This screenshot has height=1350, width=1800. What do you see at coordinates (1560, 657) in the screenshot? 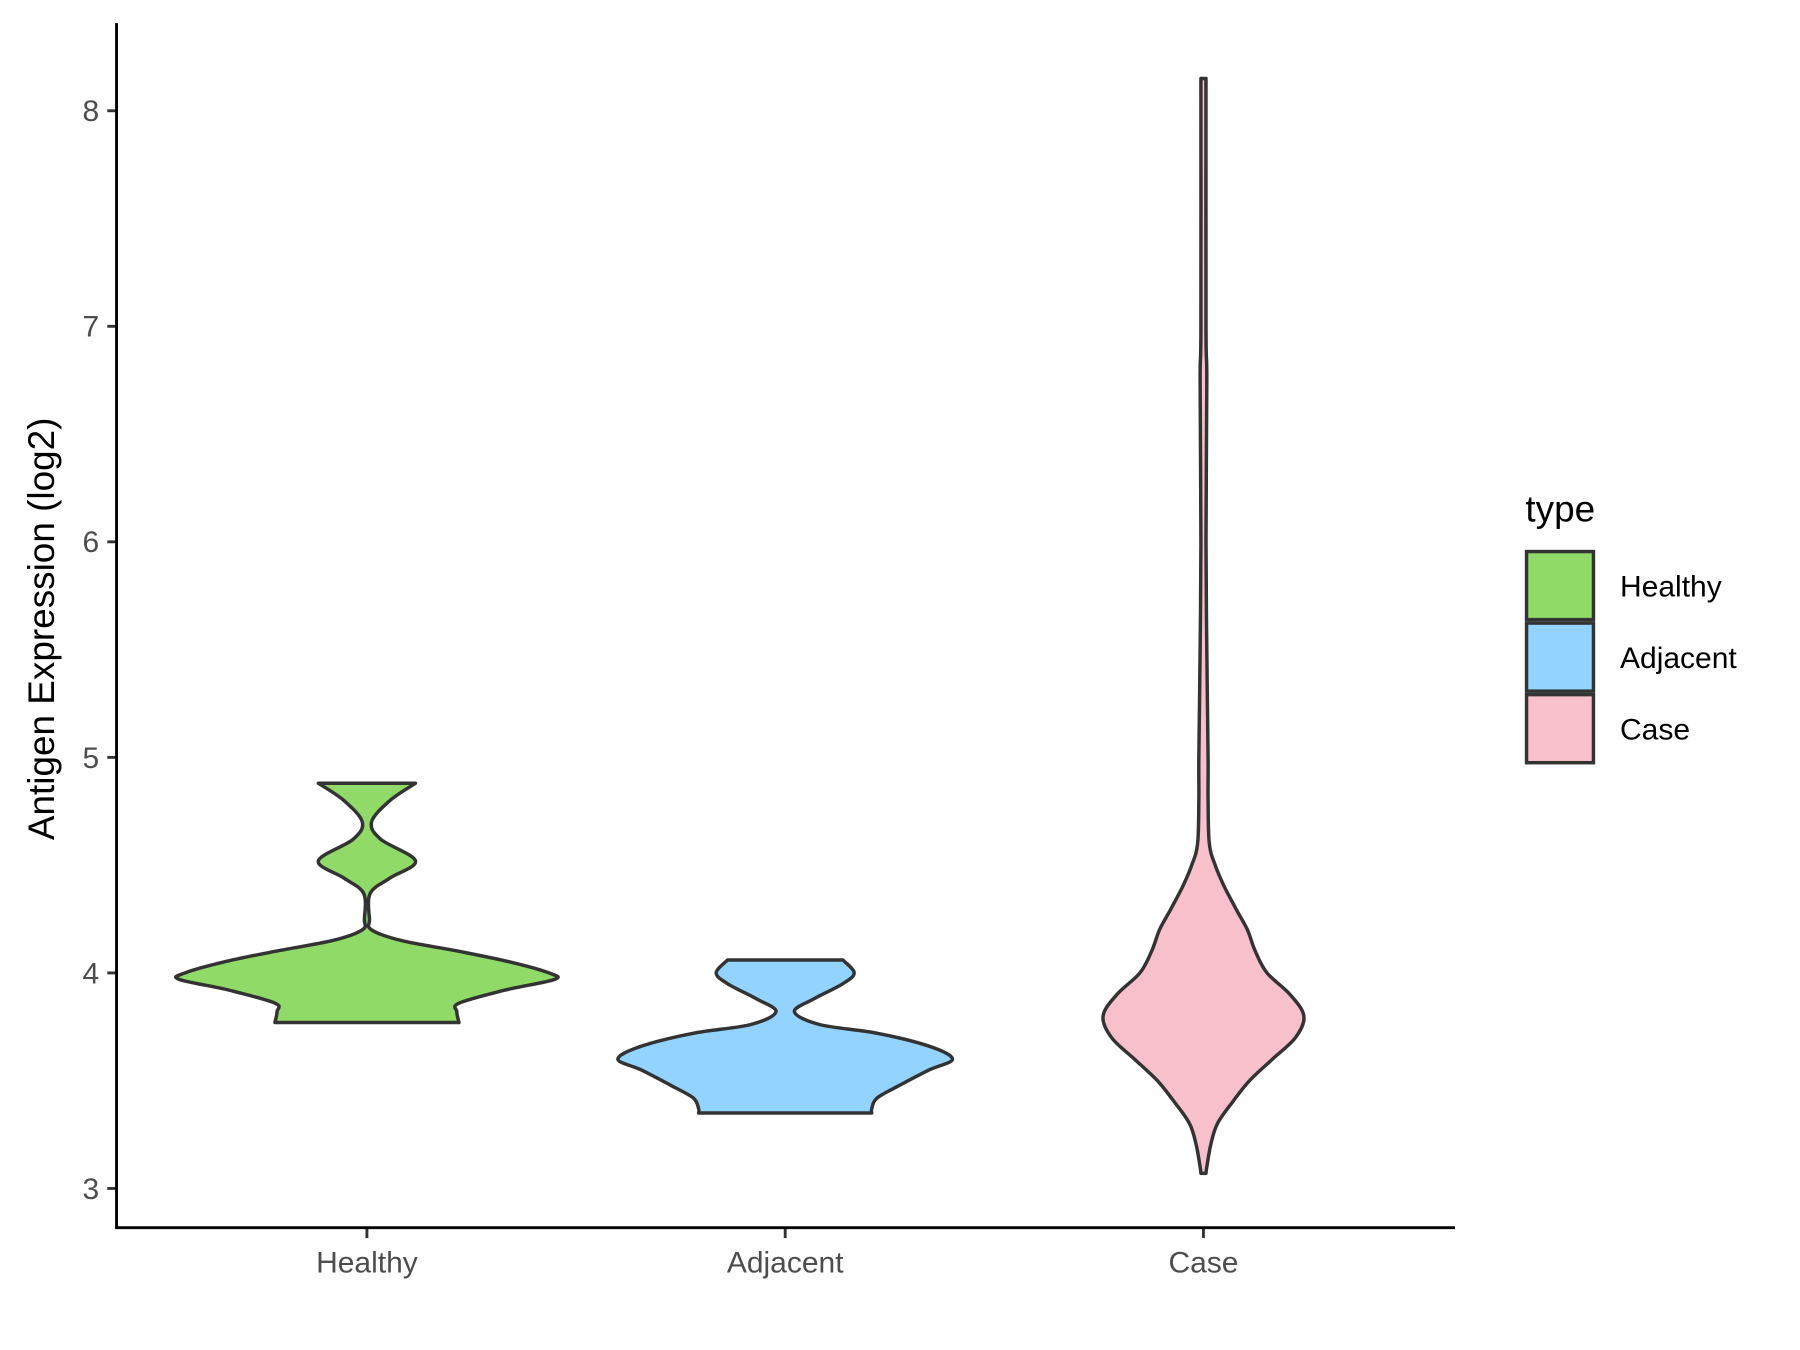
I see `legend-key-adjacent` at bounding box center [1560, 657].